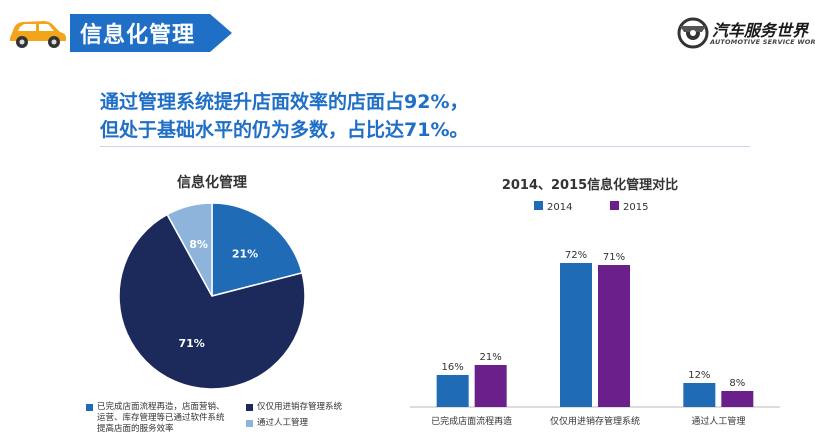 The height and width of the screenshot is (446, 815). I want to click on legend-item-inventory: 仅仅用进销存管理系统, so click(294, 407).